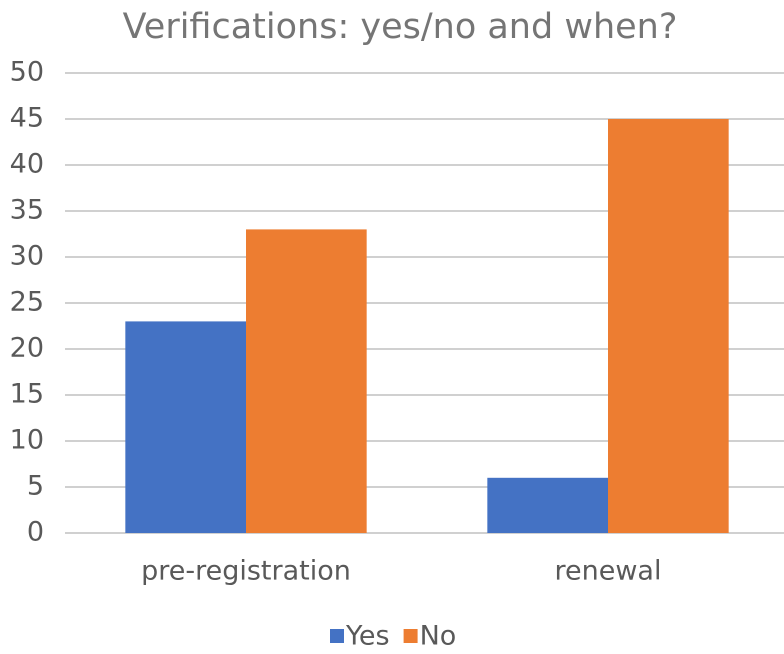 The width and height of the screenshot is (784, 654). What do you see at coordinates (400, 27) in the screenshot?
I see `chart-title: Verifications: yes/no and when?` at bounding box center [400, 27].